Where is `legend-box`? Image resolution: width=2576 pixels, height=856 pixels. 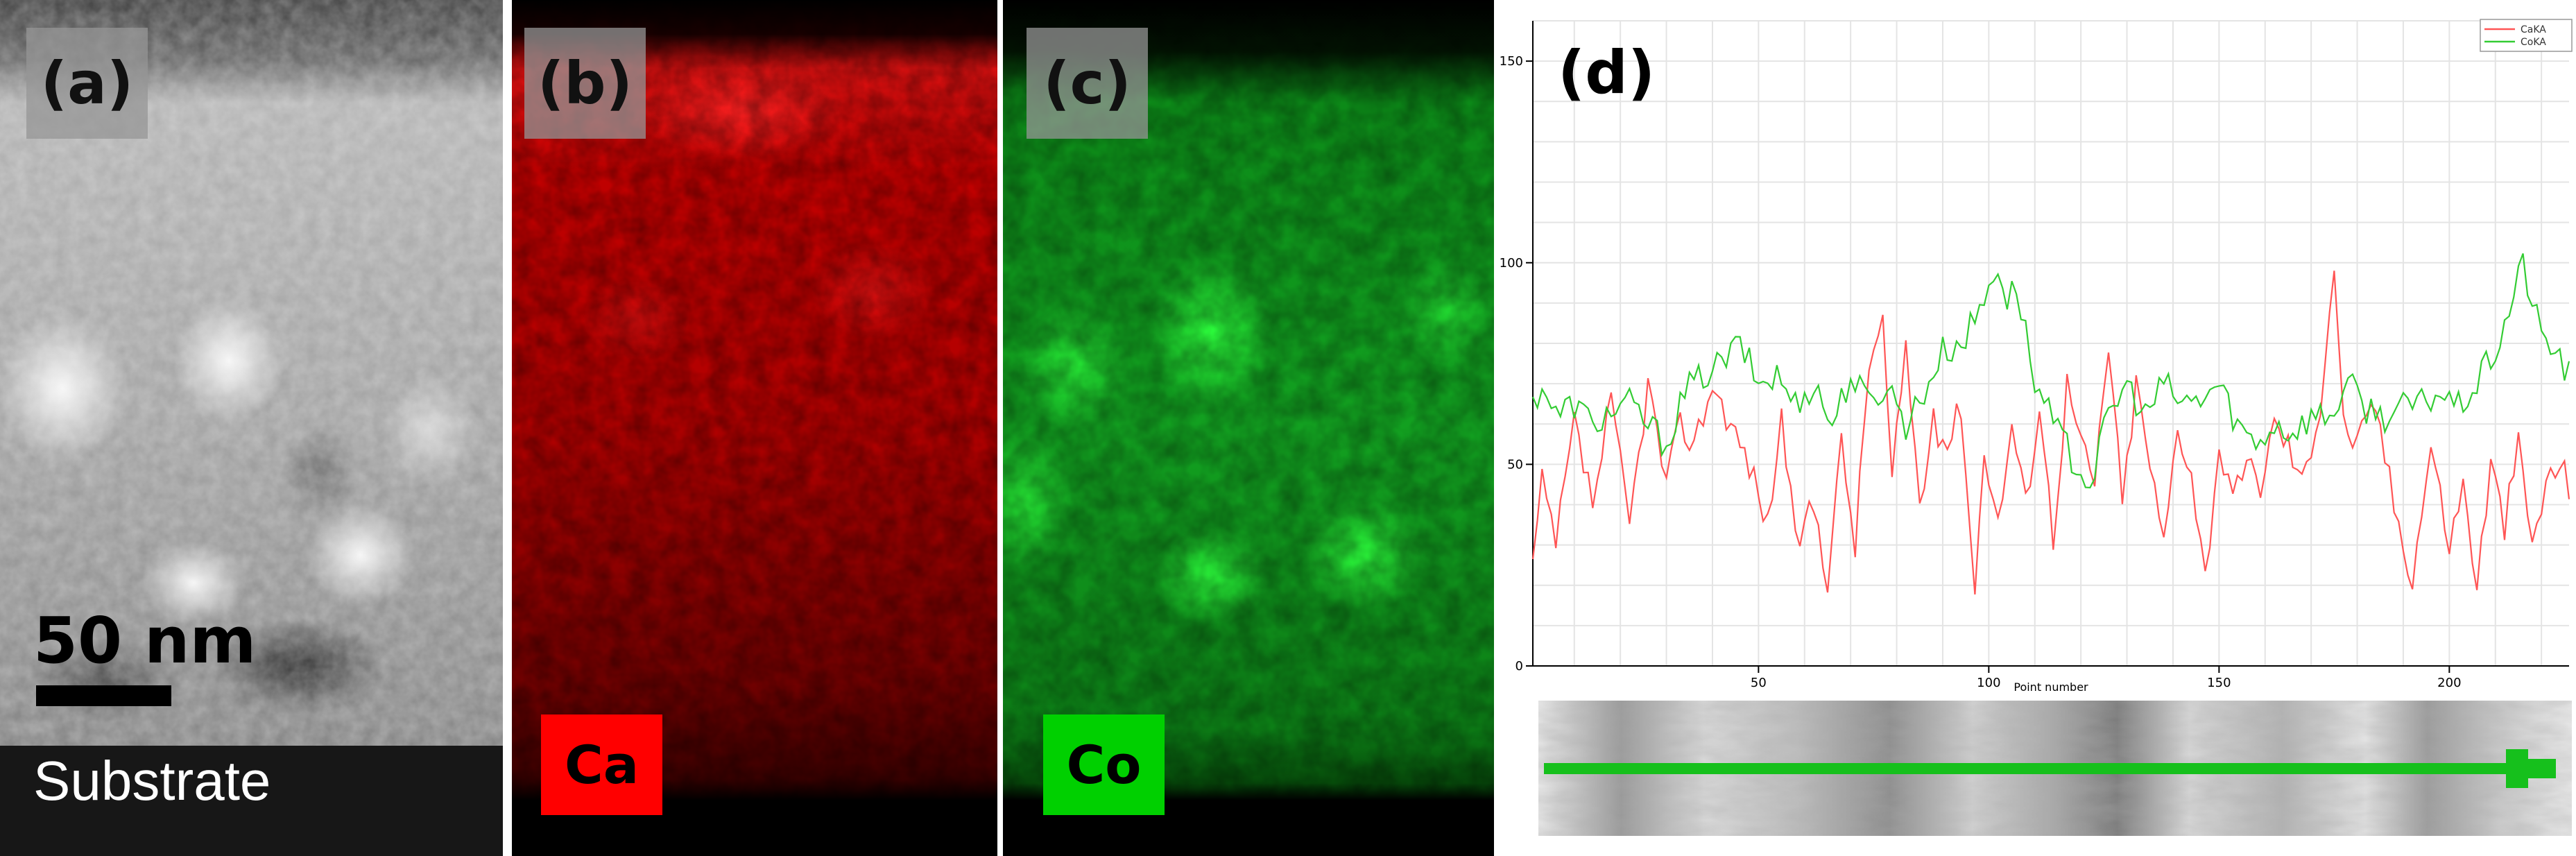
legend-box is located at coordinates (2526, 35).